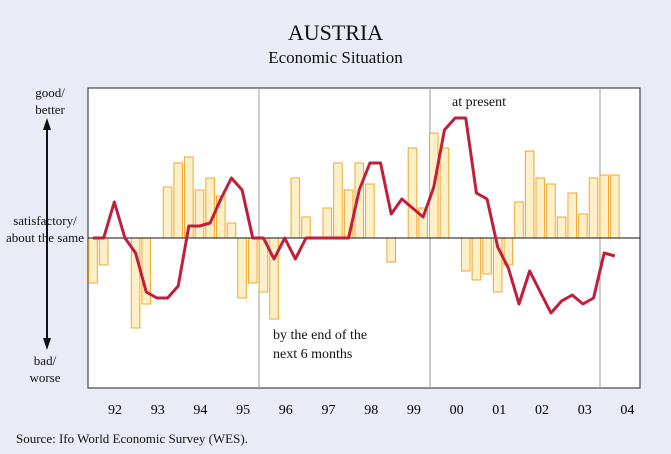 This screenshot has width=671, height=454. Describe the element at coordinates (499, 410) in the screenshot. I see `x-tick-label: 01` at that location.